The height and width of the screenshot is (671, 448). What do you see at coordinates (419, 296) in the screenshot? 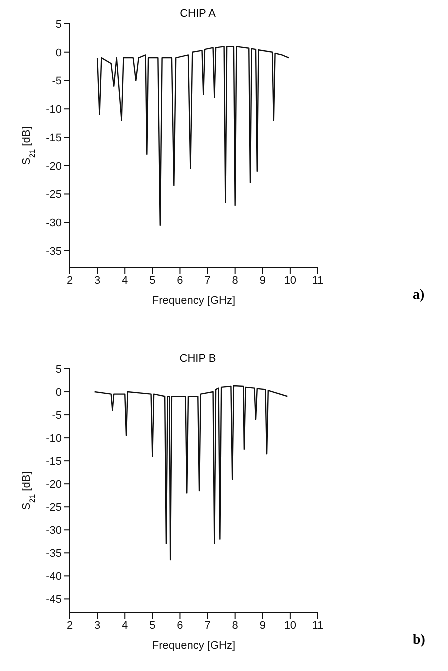
I see `text: a)` at bounding box center [419, 296].